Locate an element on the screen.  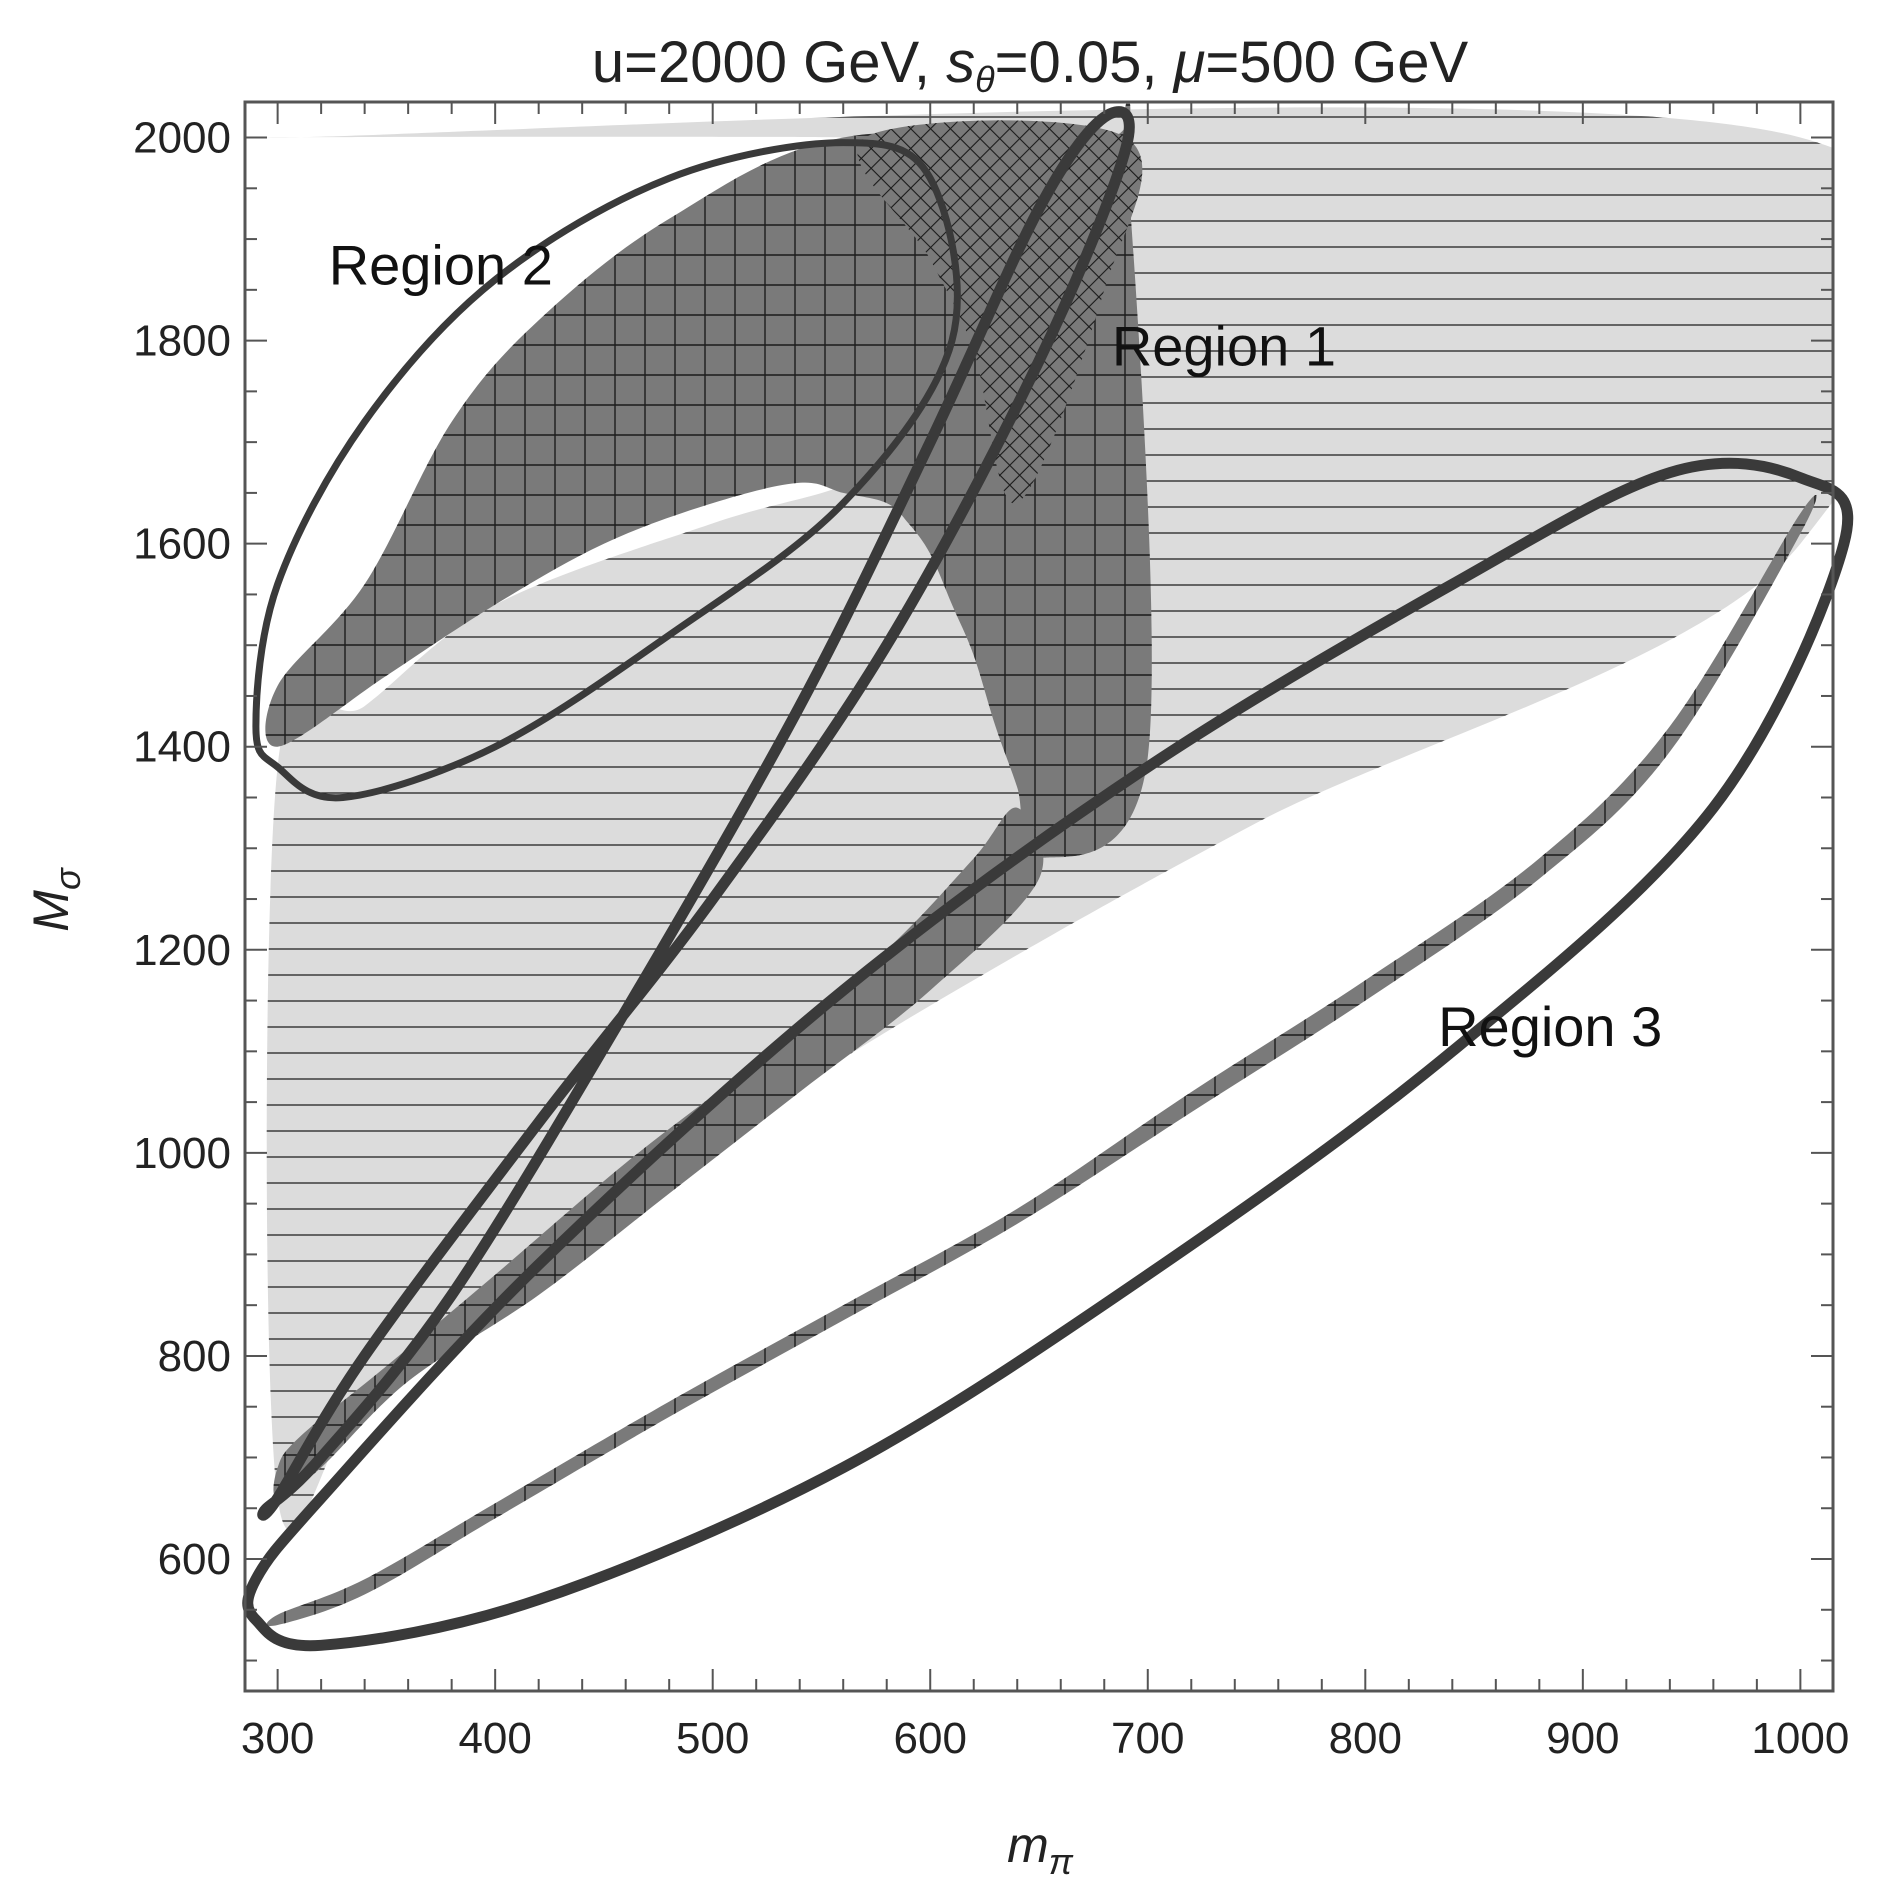
y-tick-label: 1000 is located at coordinates (182, 1153).